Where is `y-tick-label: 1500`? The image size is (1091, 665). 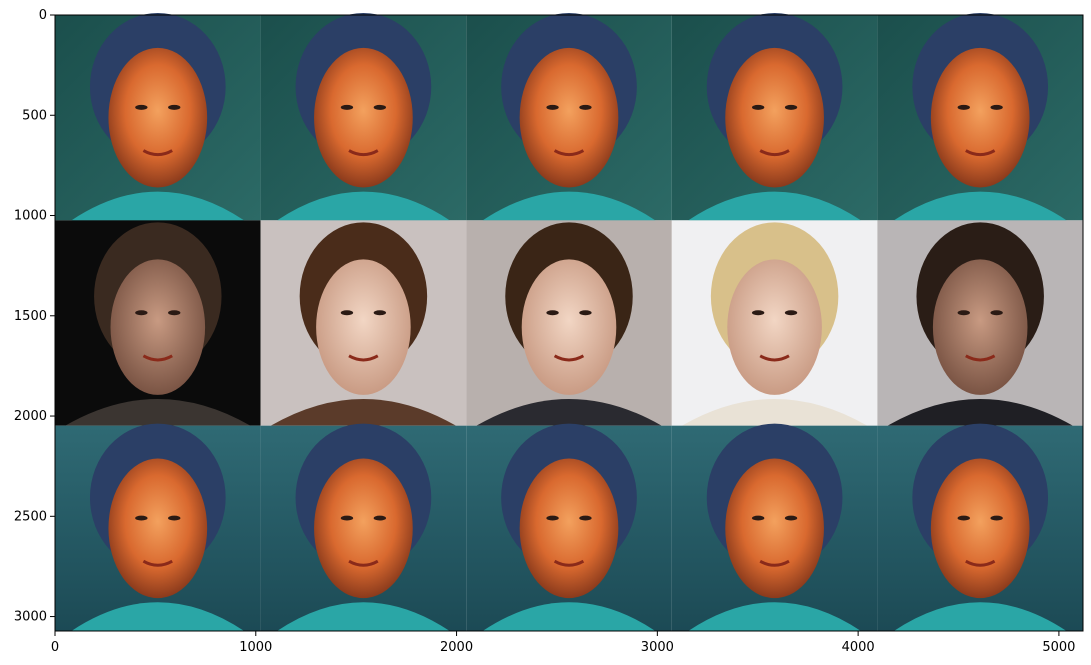 y-tick-label: 1500 is located at coordinates (30, 316).